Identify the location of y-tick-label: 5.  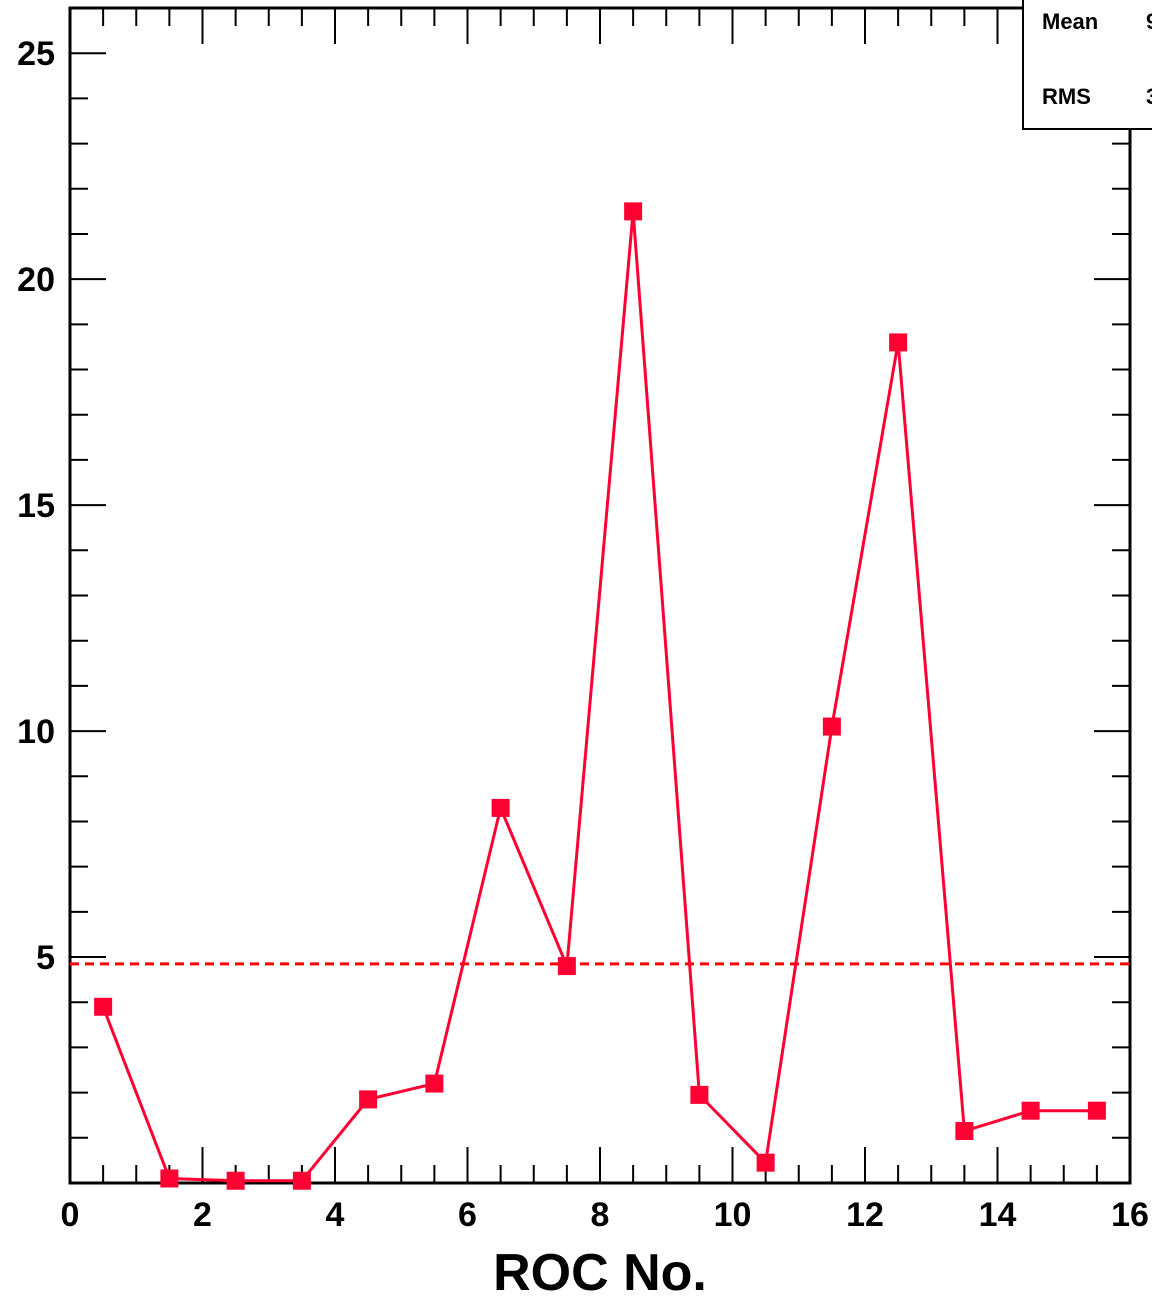
(45, 958).